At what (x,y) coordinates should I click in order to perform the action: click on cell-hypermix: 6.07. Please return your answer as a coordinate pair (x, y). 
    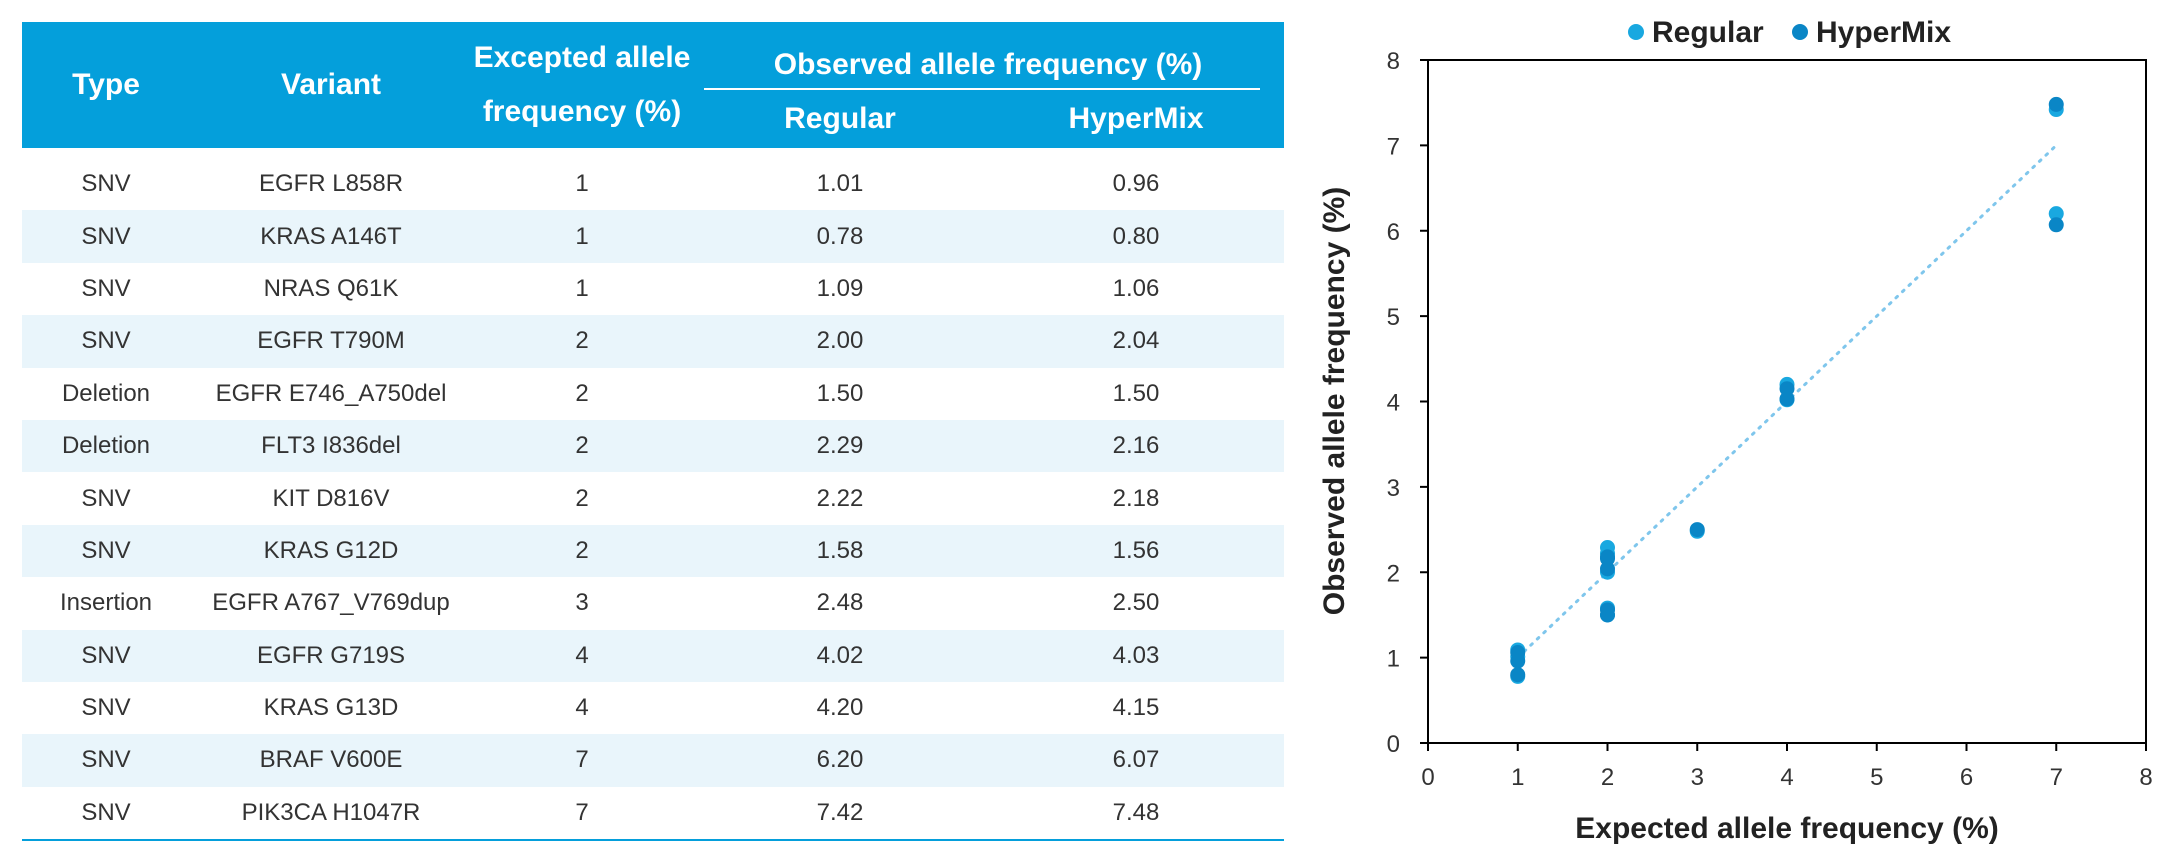
    Looking at the image, I should click on (1136, 760).